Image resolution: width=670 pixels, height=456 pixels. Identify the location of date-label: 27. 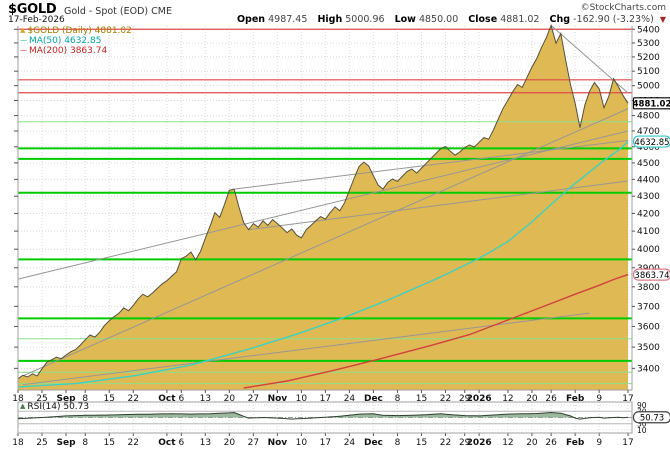
(253, 399).